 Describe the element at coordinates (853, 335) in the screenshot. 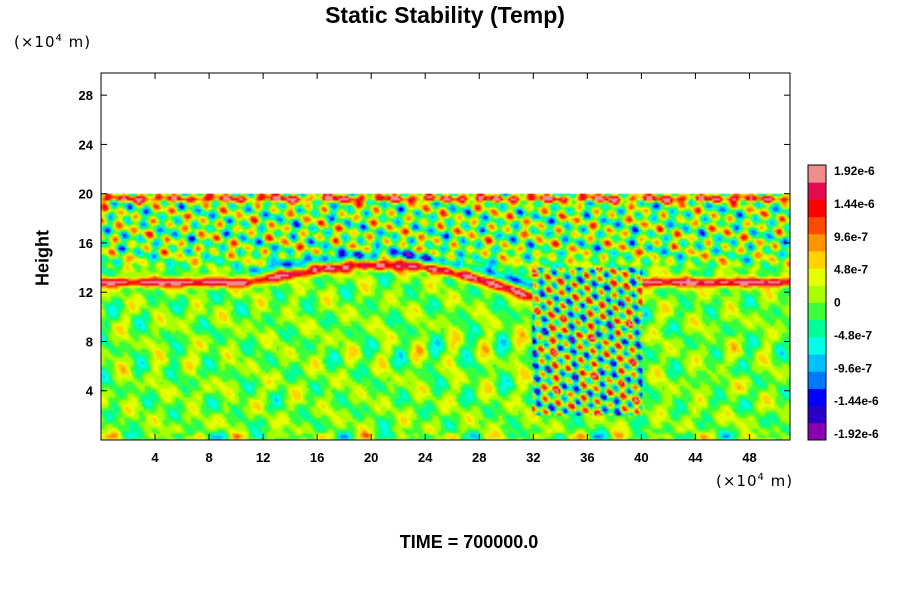

I see `colorbar-tick-label: -4.8e-7` at that location.